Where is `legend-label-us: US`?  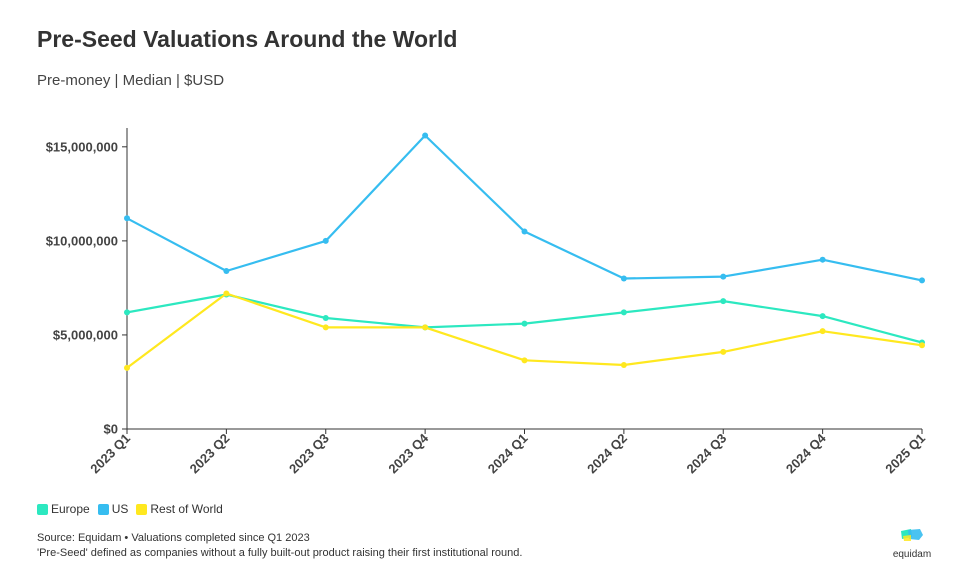
legend-label-us: US is located at coordinates (120, 509).